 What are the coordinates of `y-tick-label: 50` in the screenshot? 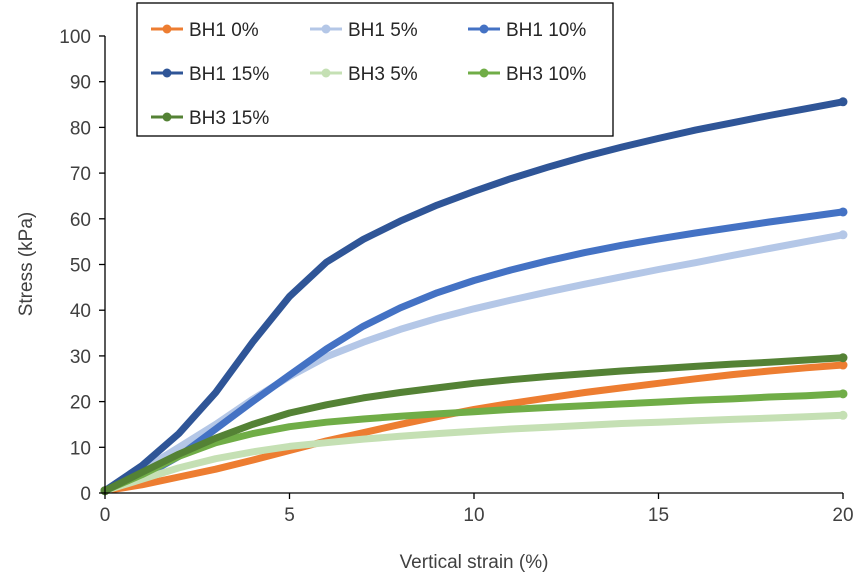 It's located at (80, 266).